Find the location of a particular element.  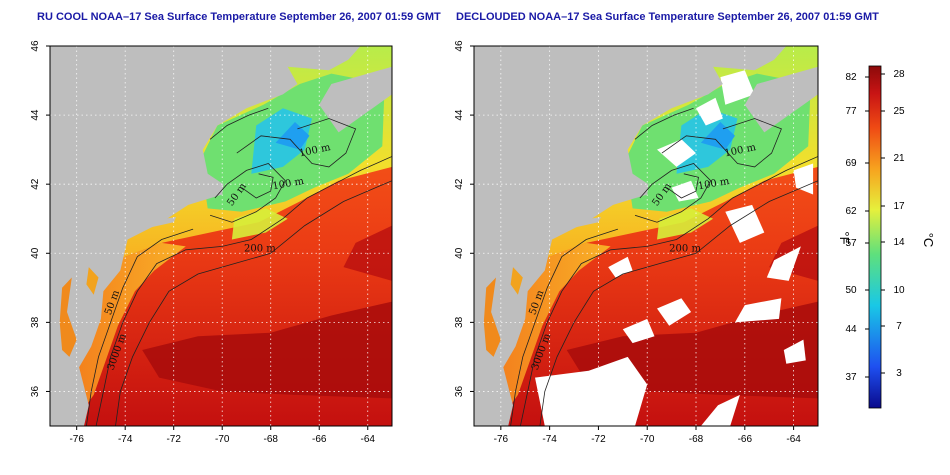

right-delaware-bay is located at coordinates (516, 281).